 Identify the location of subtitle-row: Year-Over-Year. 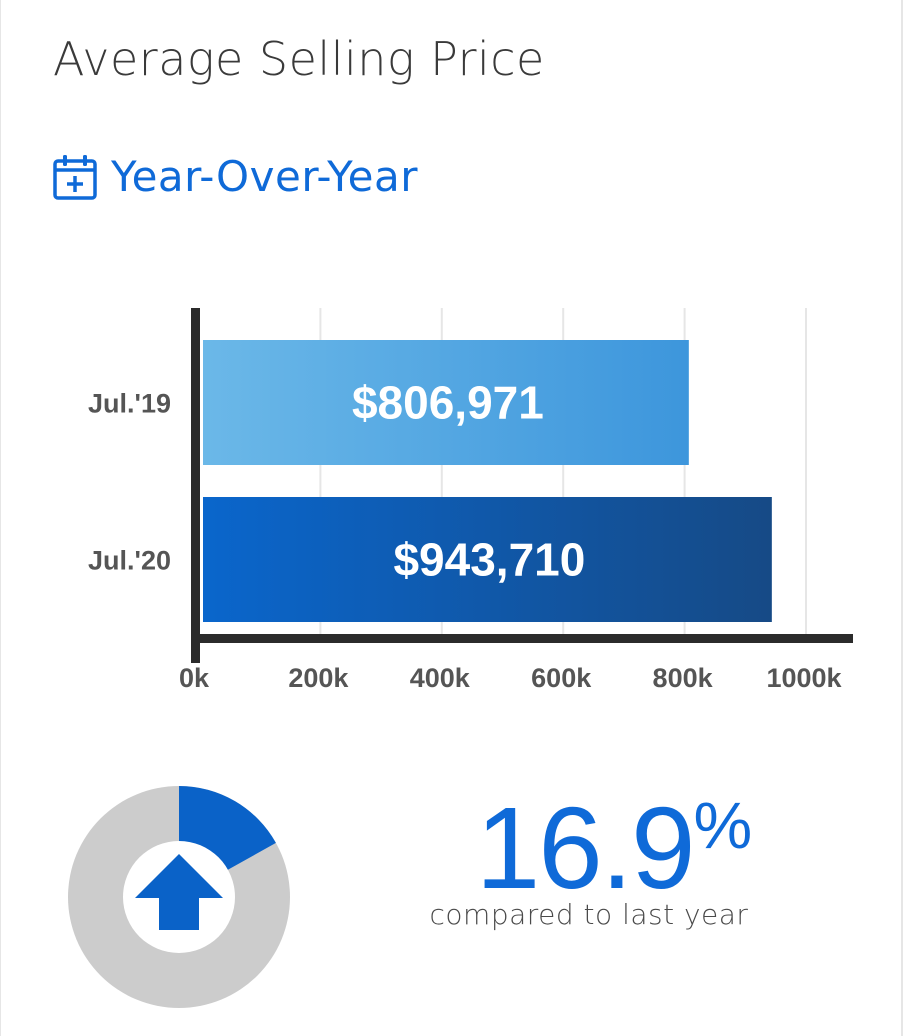
(235, 176).